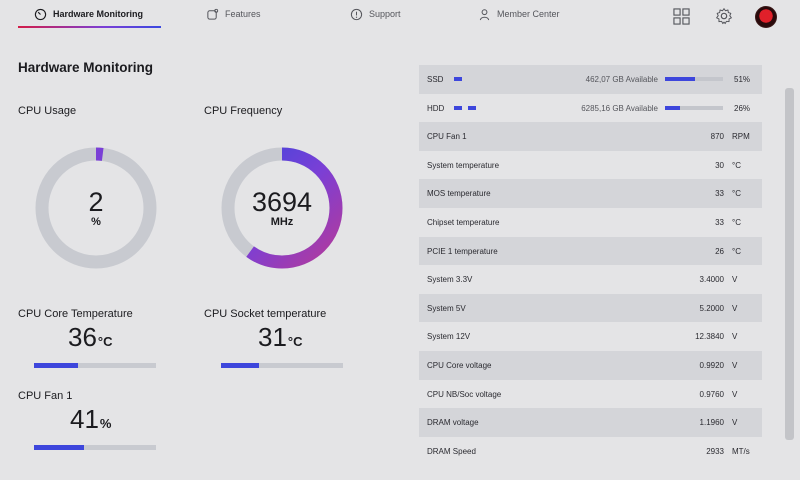  Describe the element at coordinates (715, 451) in the screenshot. I see `sensor-value: 2933` at that location.